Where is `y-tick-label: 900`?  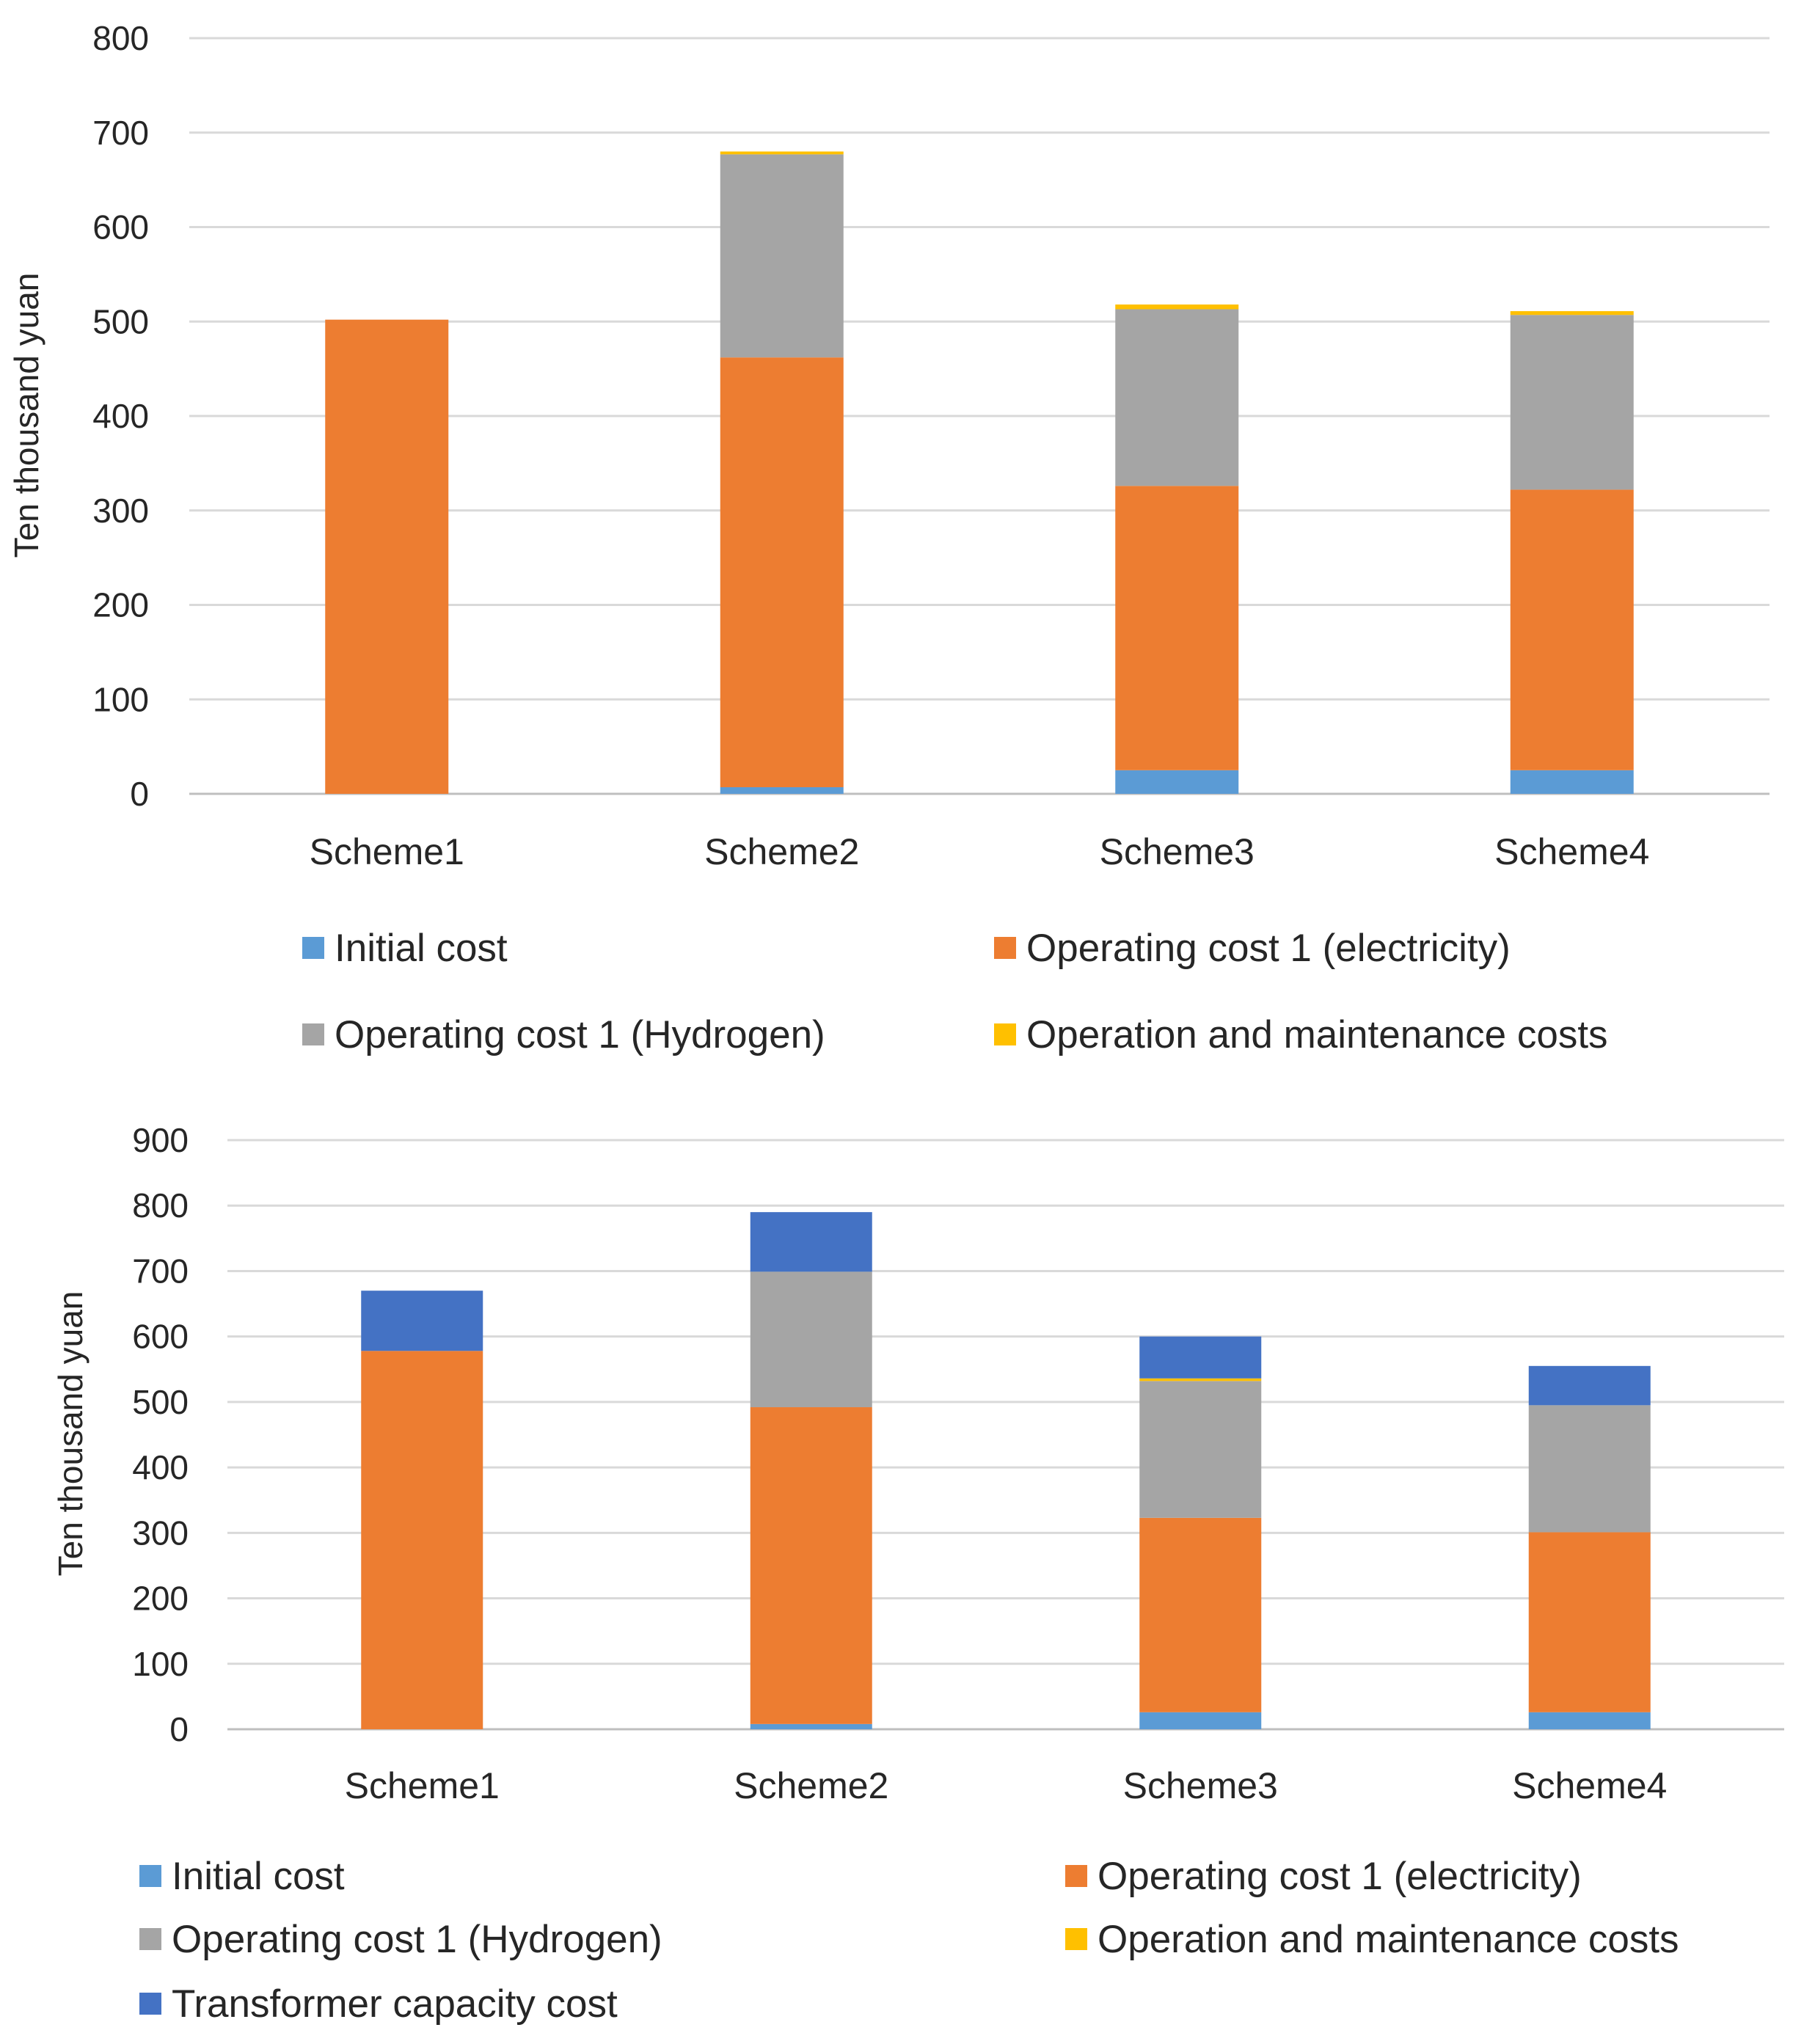
y-tick-label: 900 is located at coordinates (161, 1140).